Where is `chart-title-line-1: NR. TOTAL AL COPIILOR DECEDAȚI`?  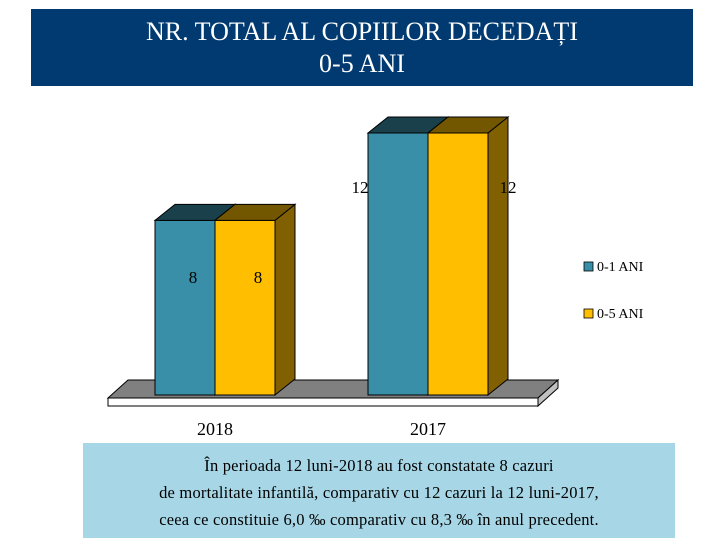 chart-title-line-1: NR. TOTAL AL COPIILOR DECEDAȚI is located at coordinates (362, 31).